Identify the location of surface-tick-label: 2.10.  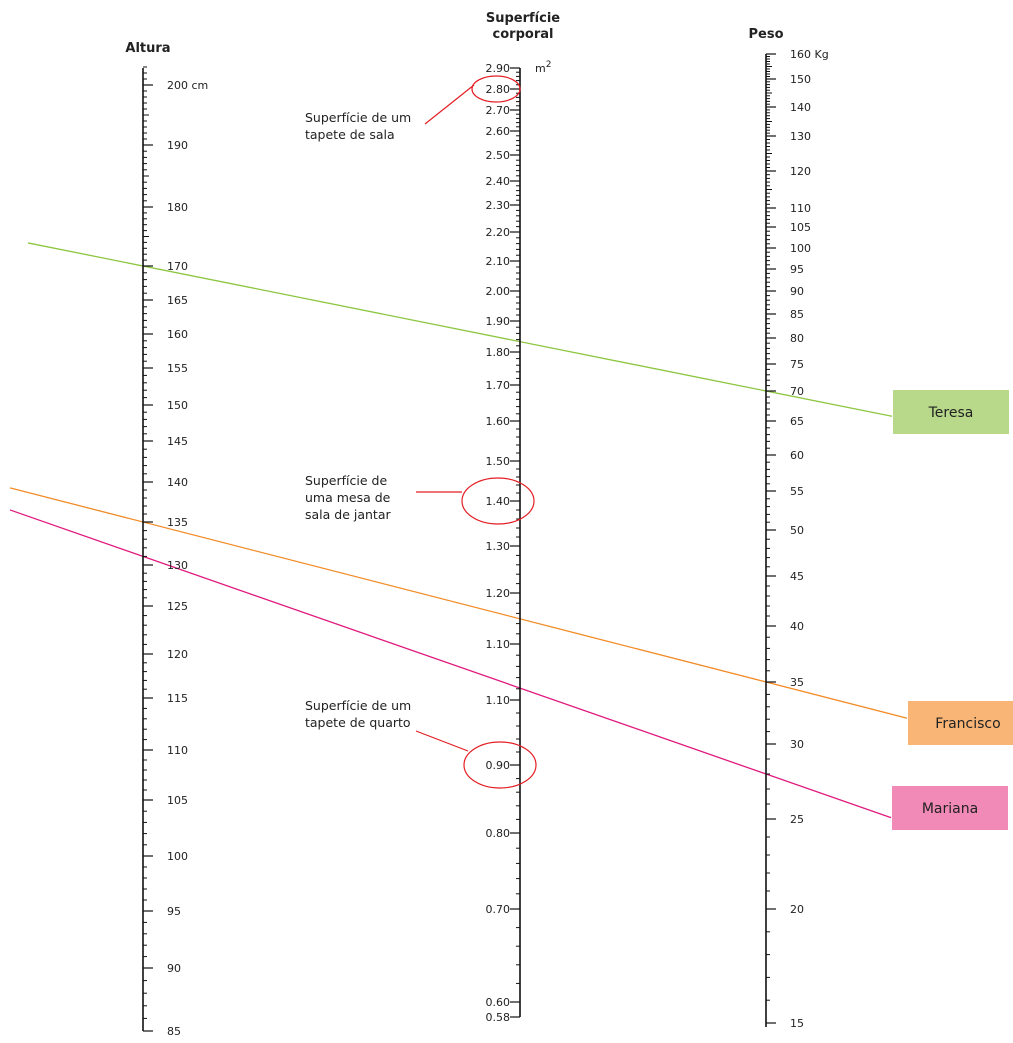
(498, 261).